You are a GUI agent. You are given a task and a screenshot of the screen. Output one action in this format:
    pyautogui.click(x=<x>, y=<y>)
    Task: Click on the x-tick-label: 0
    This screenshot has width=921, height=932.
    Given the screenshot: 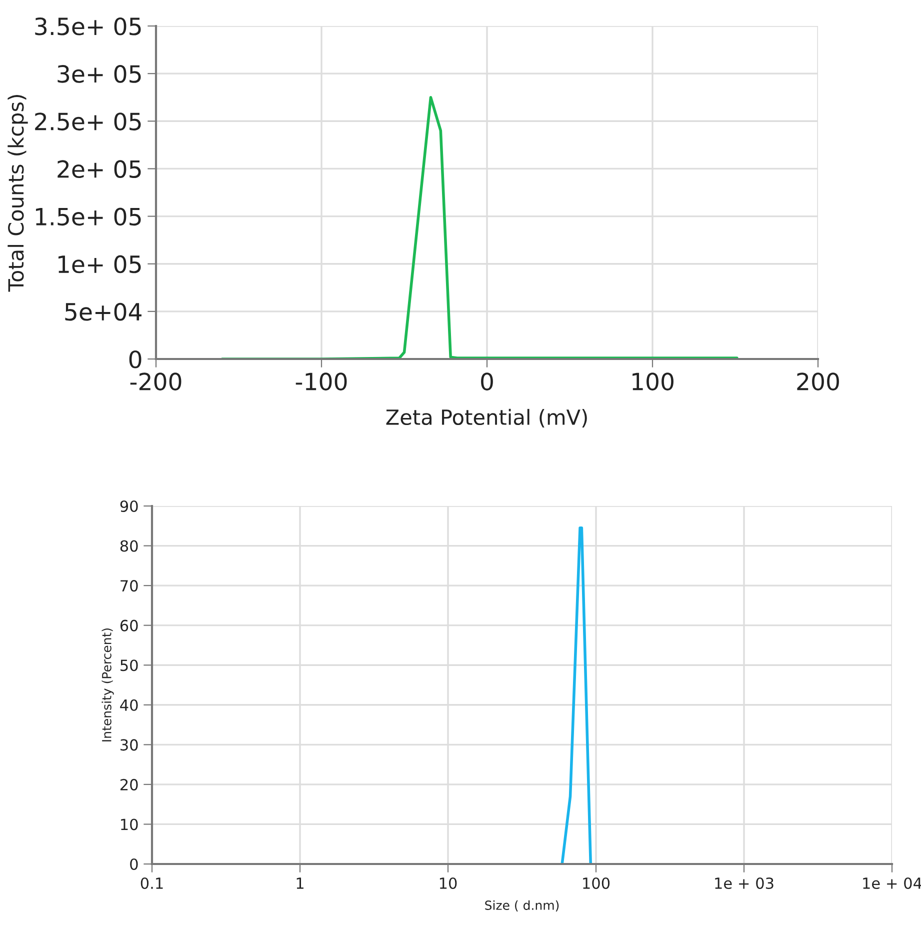 What is the action you would take?
    pyautogui.click(x=487, y=381)
    